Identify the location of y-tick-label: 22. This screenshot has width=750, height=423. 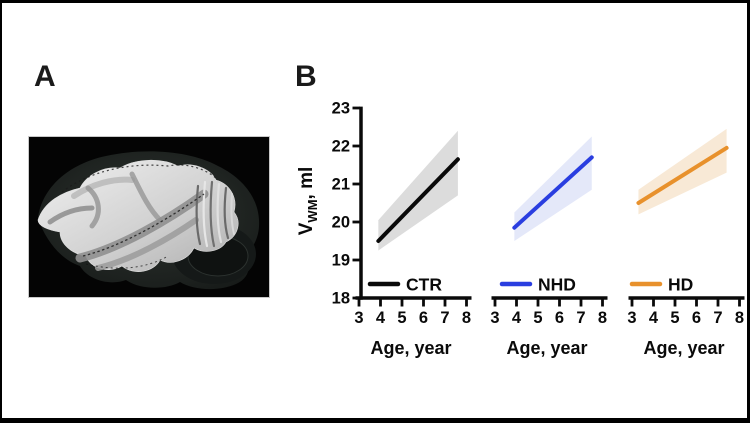
(341, 147).